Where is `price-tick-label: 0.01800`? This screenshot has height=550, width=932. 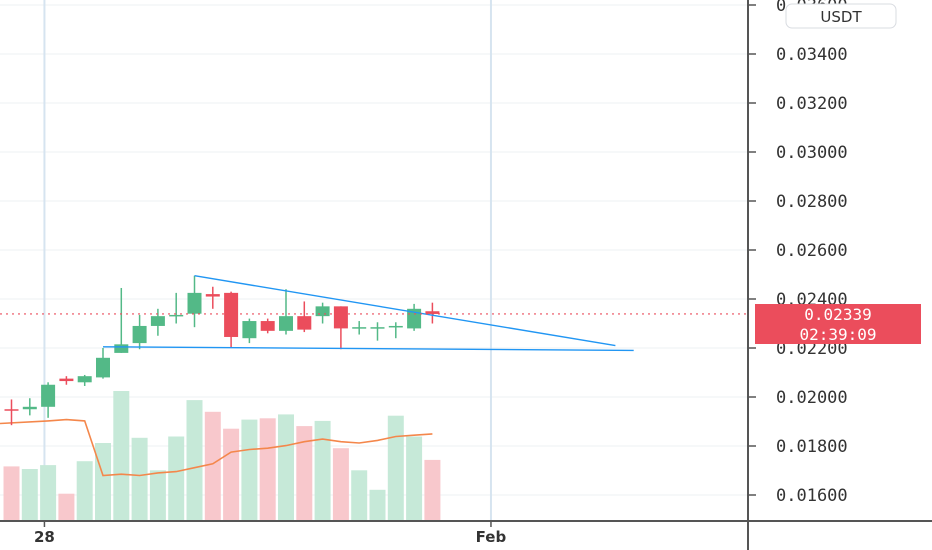
price-tick-label: 0.01800 is located at coordinates (812, 447).